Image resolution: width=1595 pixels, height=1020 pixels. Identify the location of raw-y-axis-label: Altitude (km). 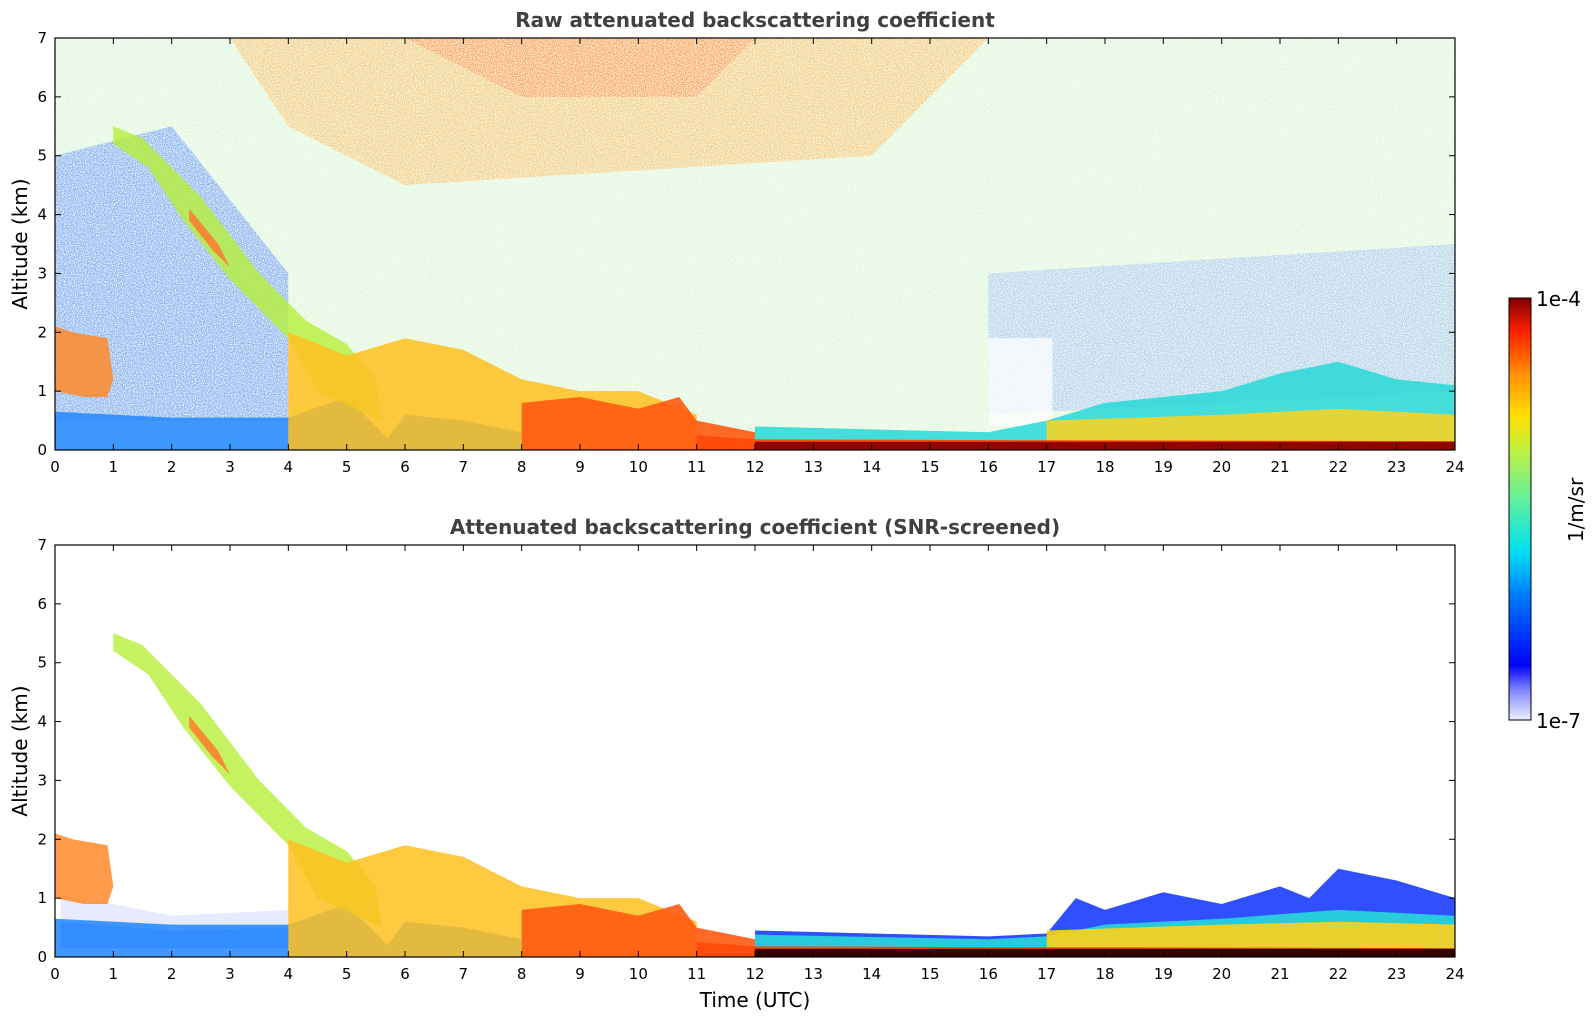
(20, 243).